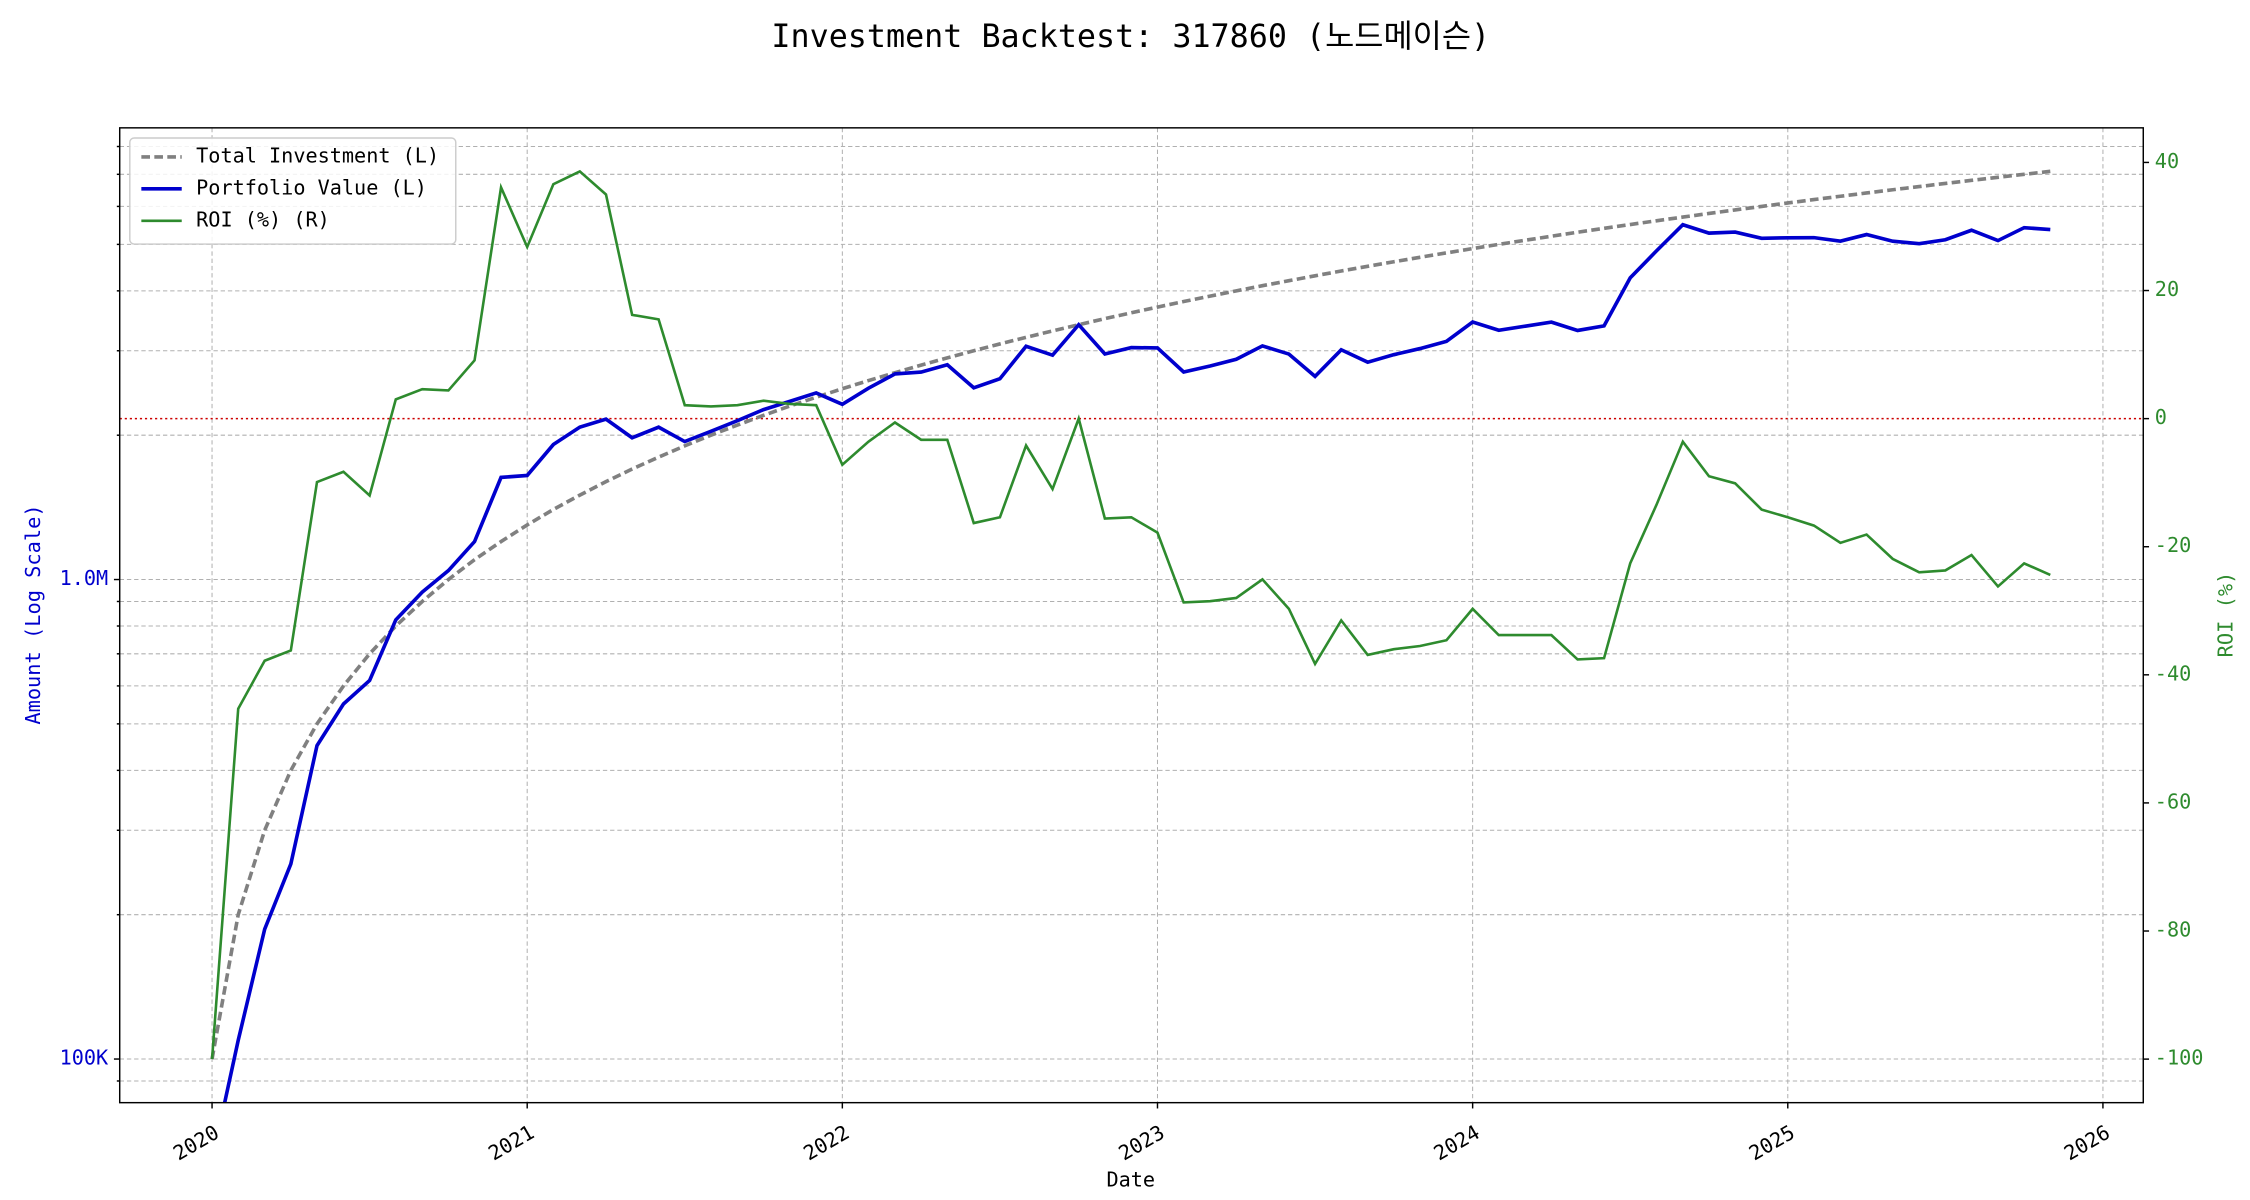 This screenshot has height=1200, width=2250. Describe the element at coordinates (1130, 1180) in the screenshot. I see `x-axis-label: Date` at that location.